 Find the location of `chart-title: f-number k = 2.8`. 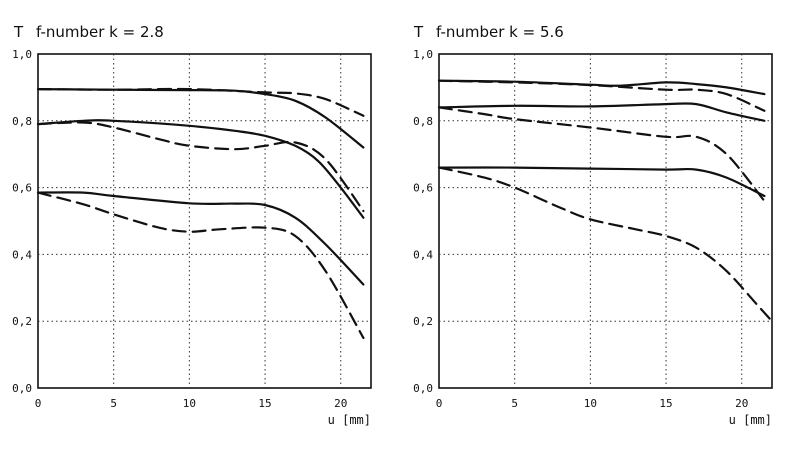

chart-title: f-number k = 2.8 is located at coordinates (100, 32).